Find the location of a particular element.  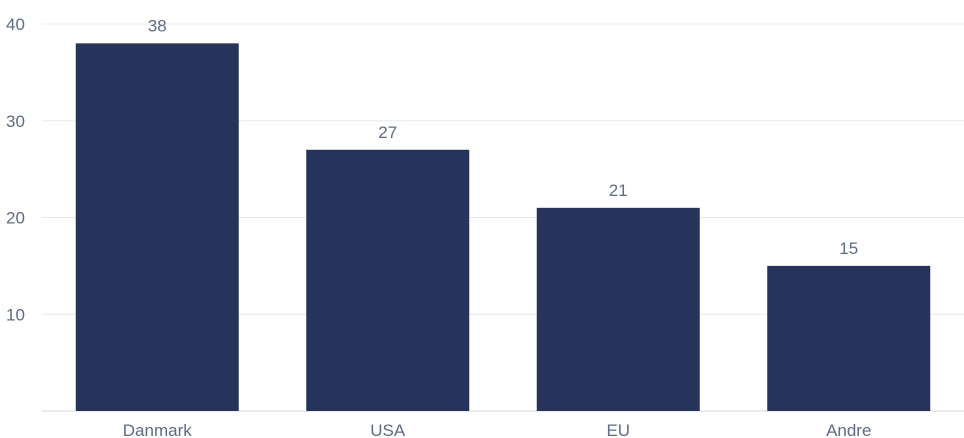

y-tick-label: 20 is located at coordinates (15, 218).